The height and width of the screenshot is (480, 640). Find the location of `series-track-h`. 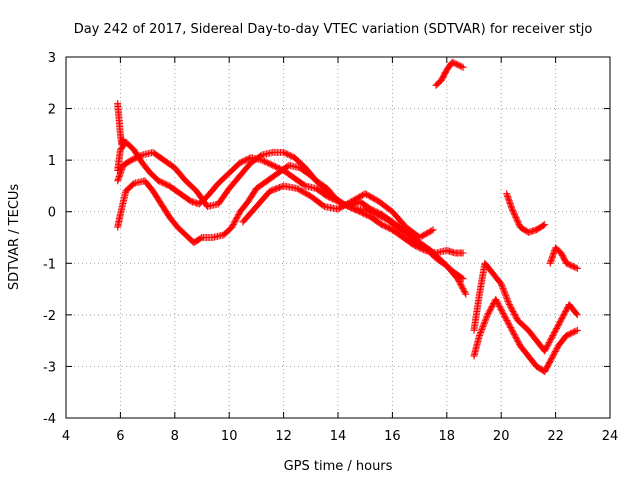

series-track-h is located at coordinates (526, 213).